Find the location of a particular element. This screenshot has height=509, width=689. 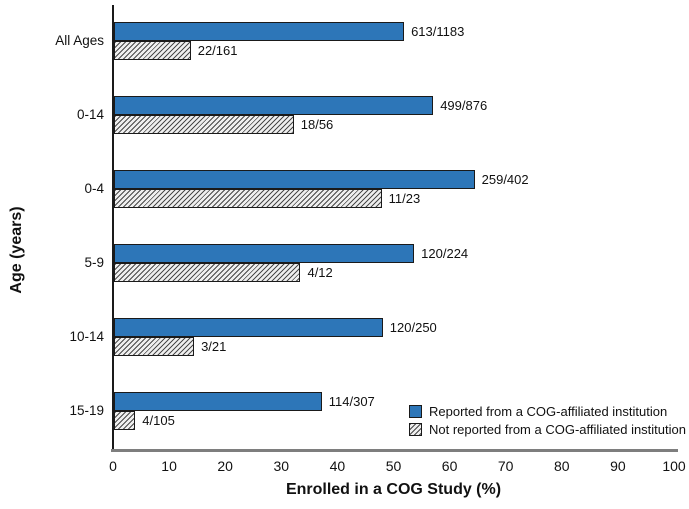

bar-value-label-all-ages-not-reported: 22/161 is located at coordinates (217, 50).